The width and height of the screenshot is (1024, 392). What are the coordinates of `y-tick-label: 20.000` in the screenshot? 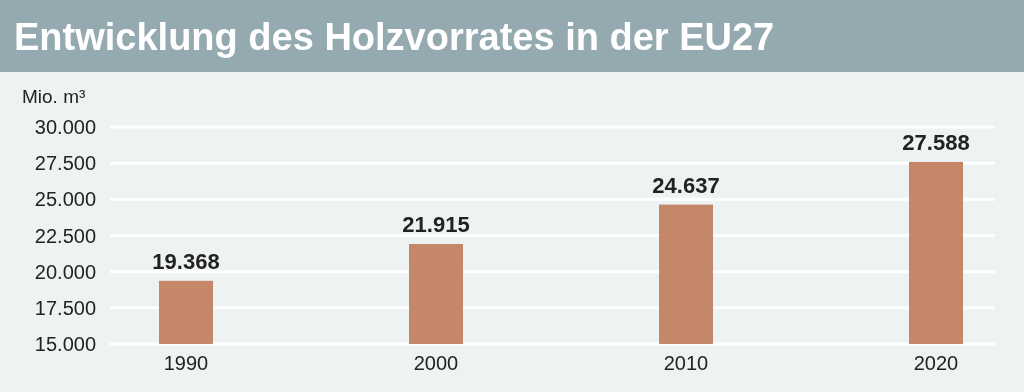 It's located at (65, 271).